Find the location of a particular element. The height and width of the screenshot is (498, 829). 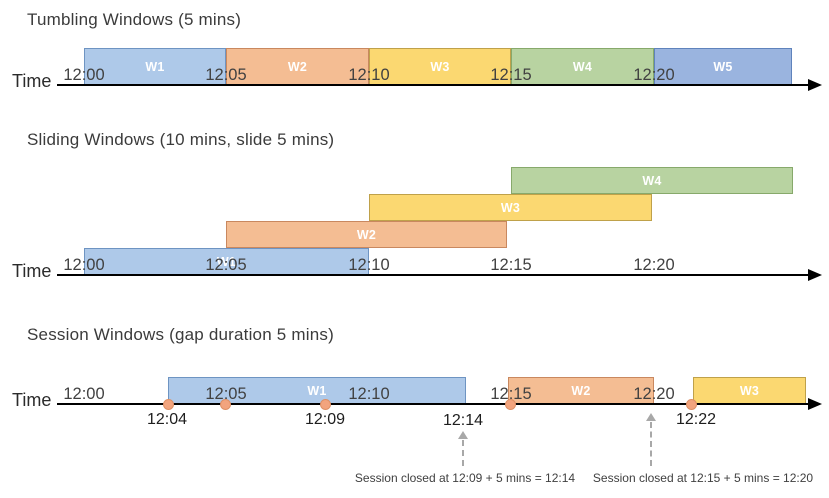

session-timeline-arrowhead-icon is located at coordinates (815, 404).